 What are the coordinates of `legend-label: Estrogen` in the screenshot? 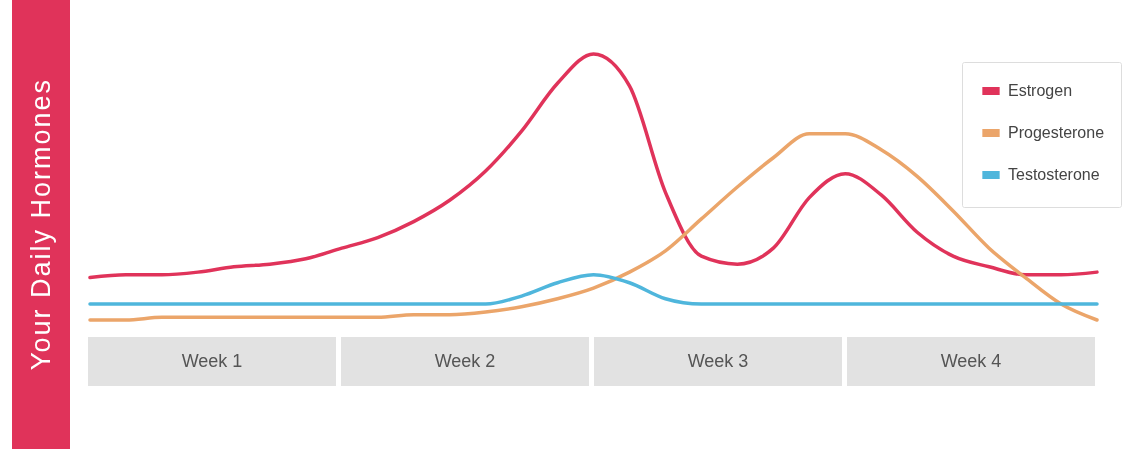 It's located at (1040, 90).